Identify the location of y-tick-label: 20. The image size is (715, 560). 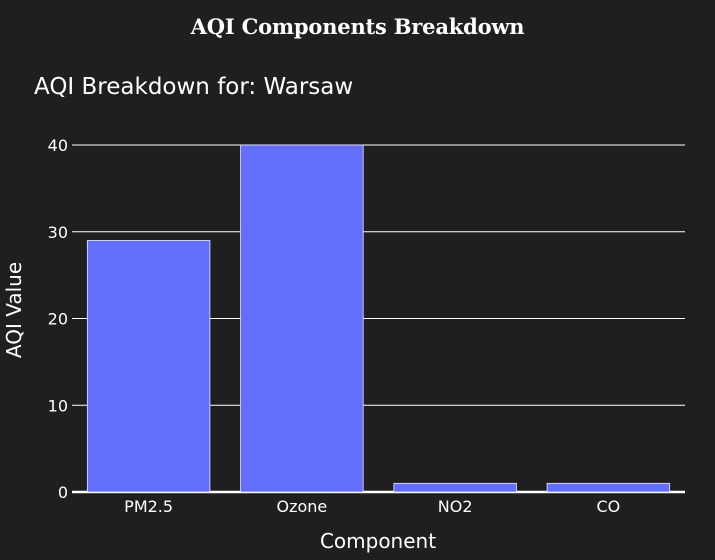
(58, 319).